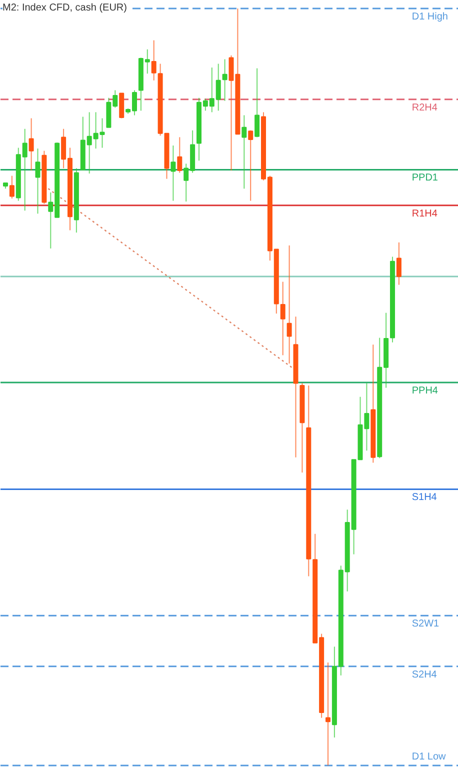 The height and width of the screenshot is (772, 458). What do you see at coordinates (425, 178) in the screenshot?
I see `ref-line-label: PPD1` at bounding box center [425, 178].